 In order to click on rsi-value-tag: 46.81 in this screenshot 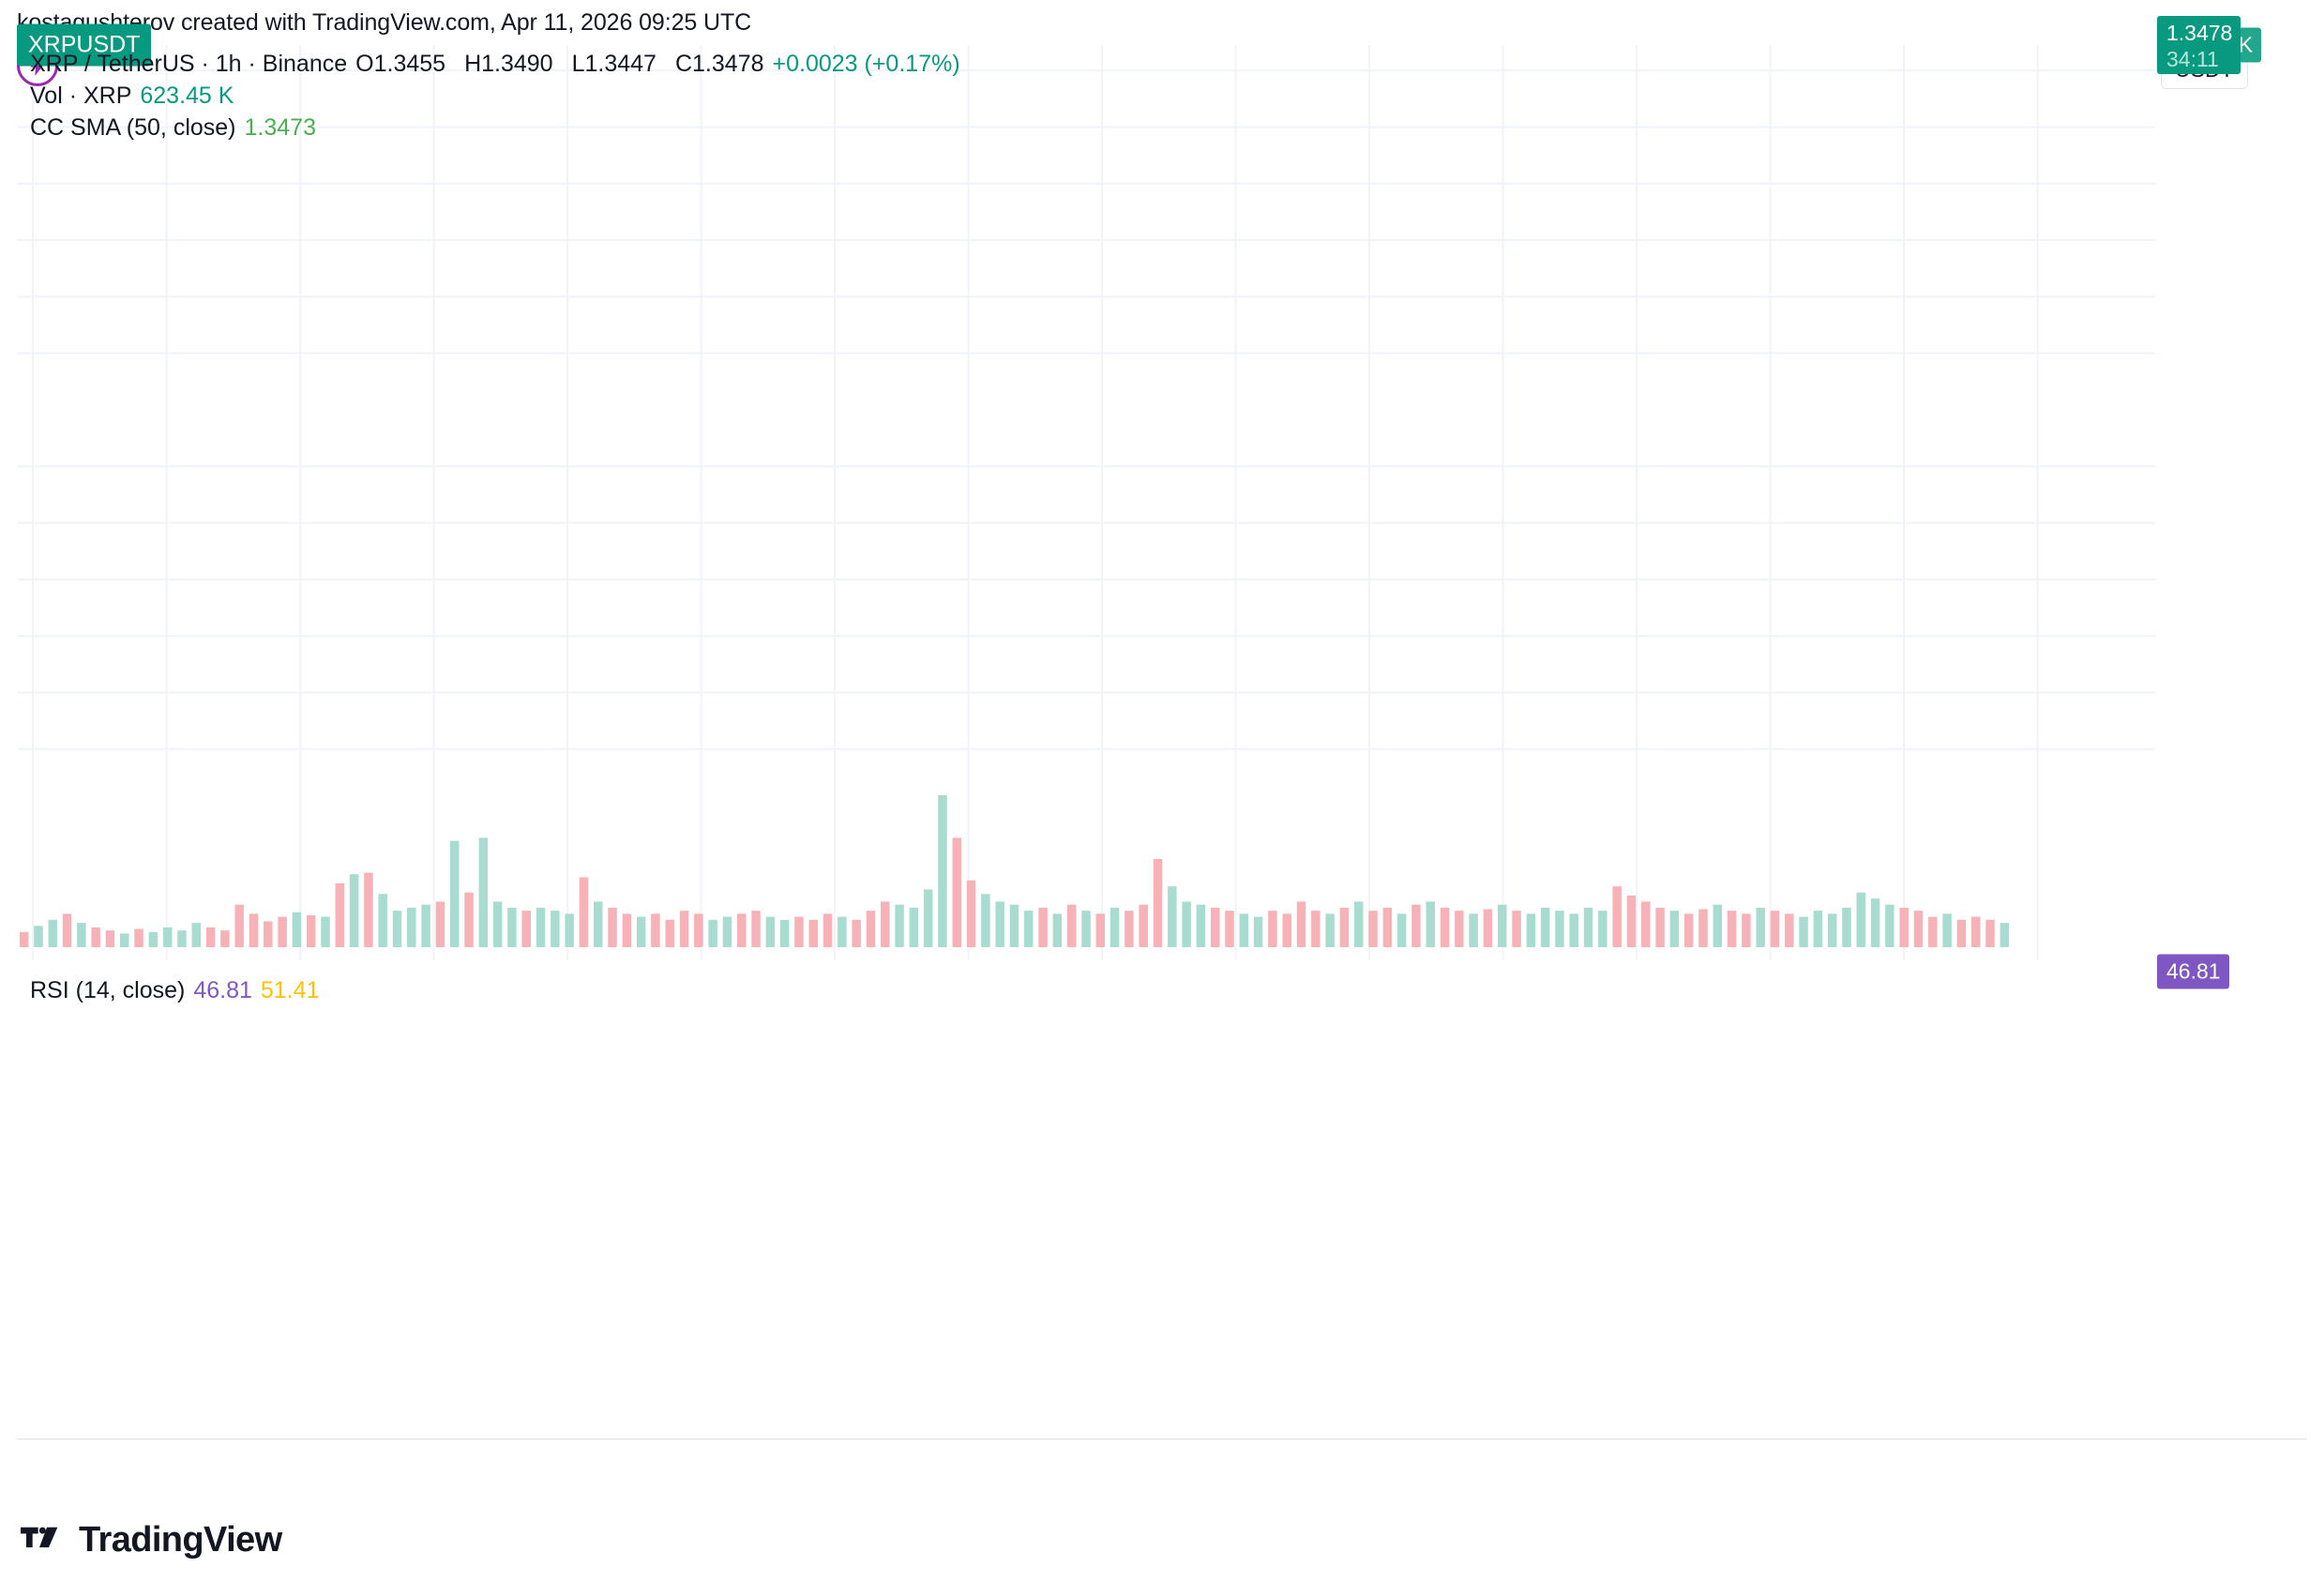, I will do `click(2193, 971)`.